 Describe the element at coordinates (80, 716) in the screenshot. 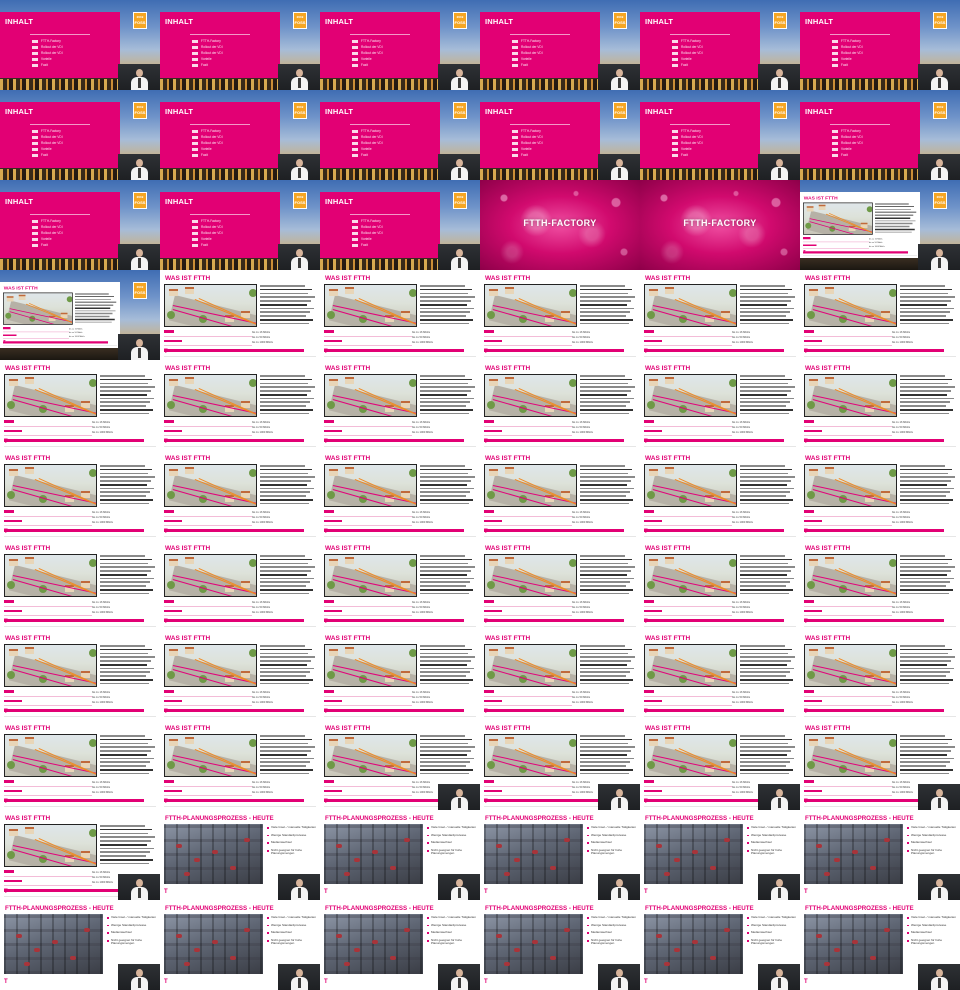

I see `footer-rule` at that location.